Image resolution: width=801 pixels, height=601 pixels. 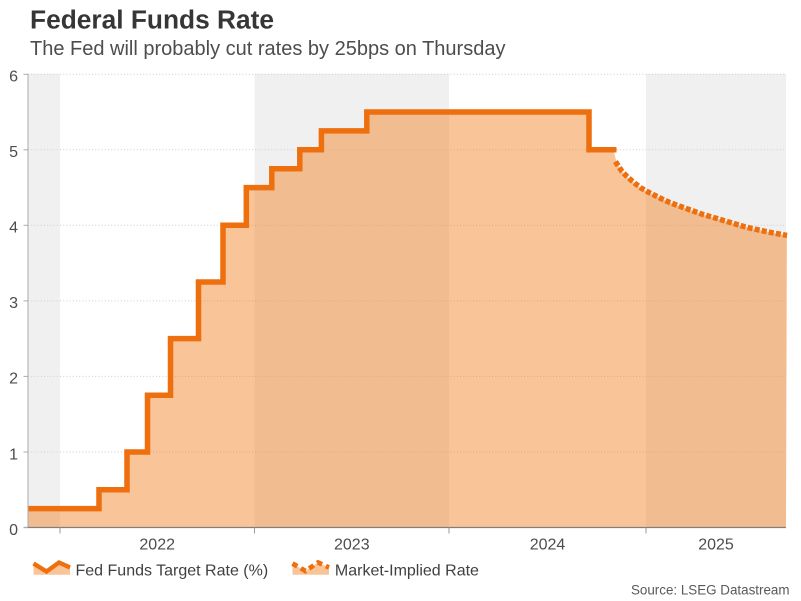 I want to click on svg-text: 4, so click(x=13, y=228).